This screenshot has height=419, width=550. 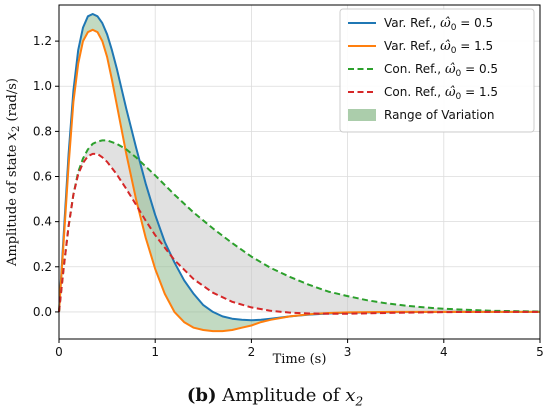 I want to click on legend-label-1: Var. Ref., ω̂0 = 1.5, so click(x=438, y=47).